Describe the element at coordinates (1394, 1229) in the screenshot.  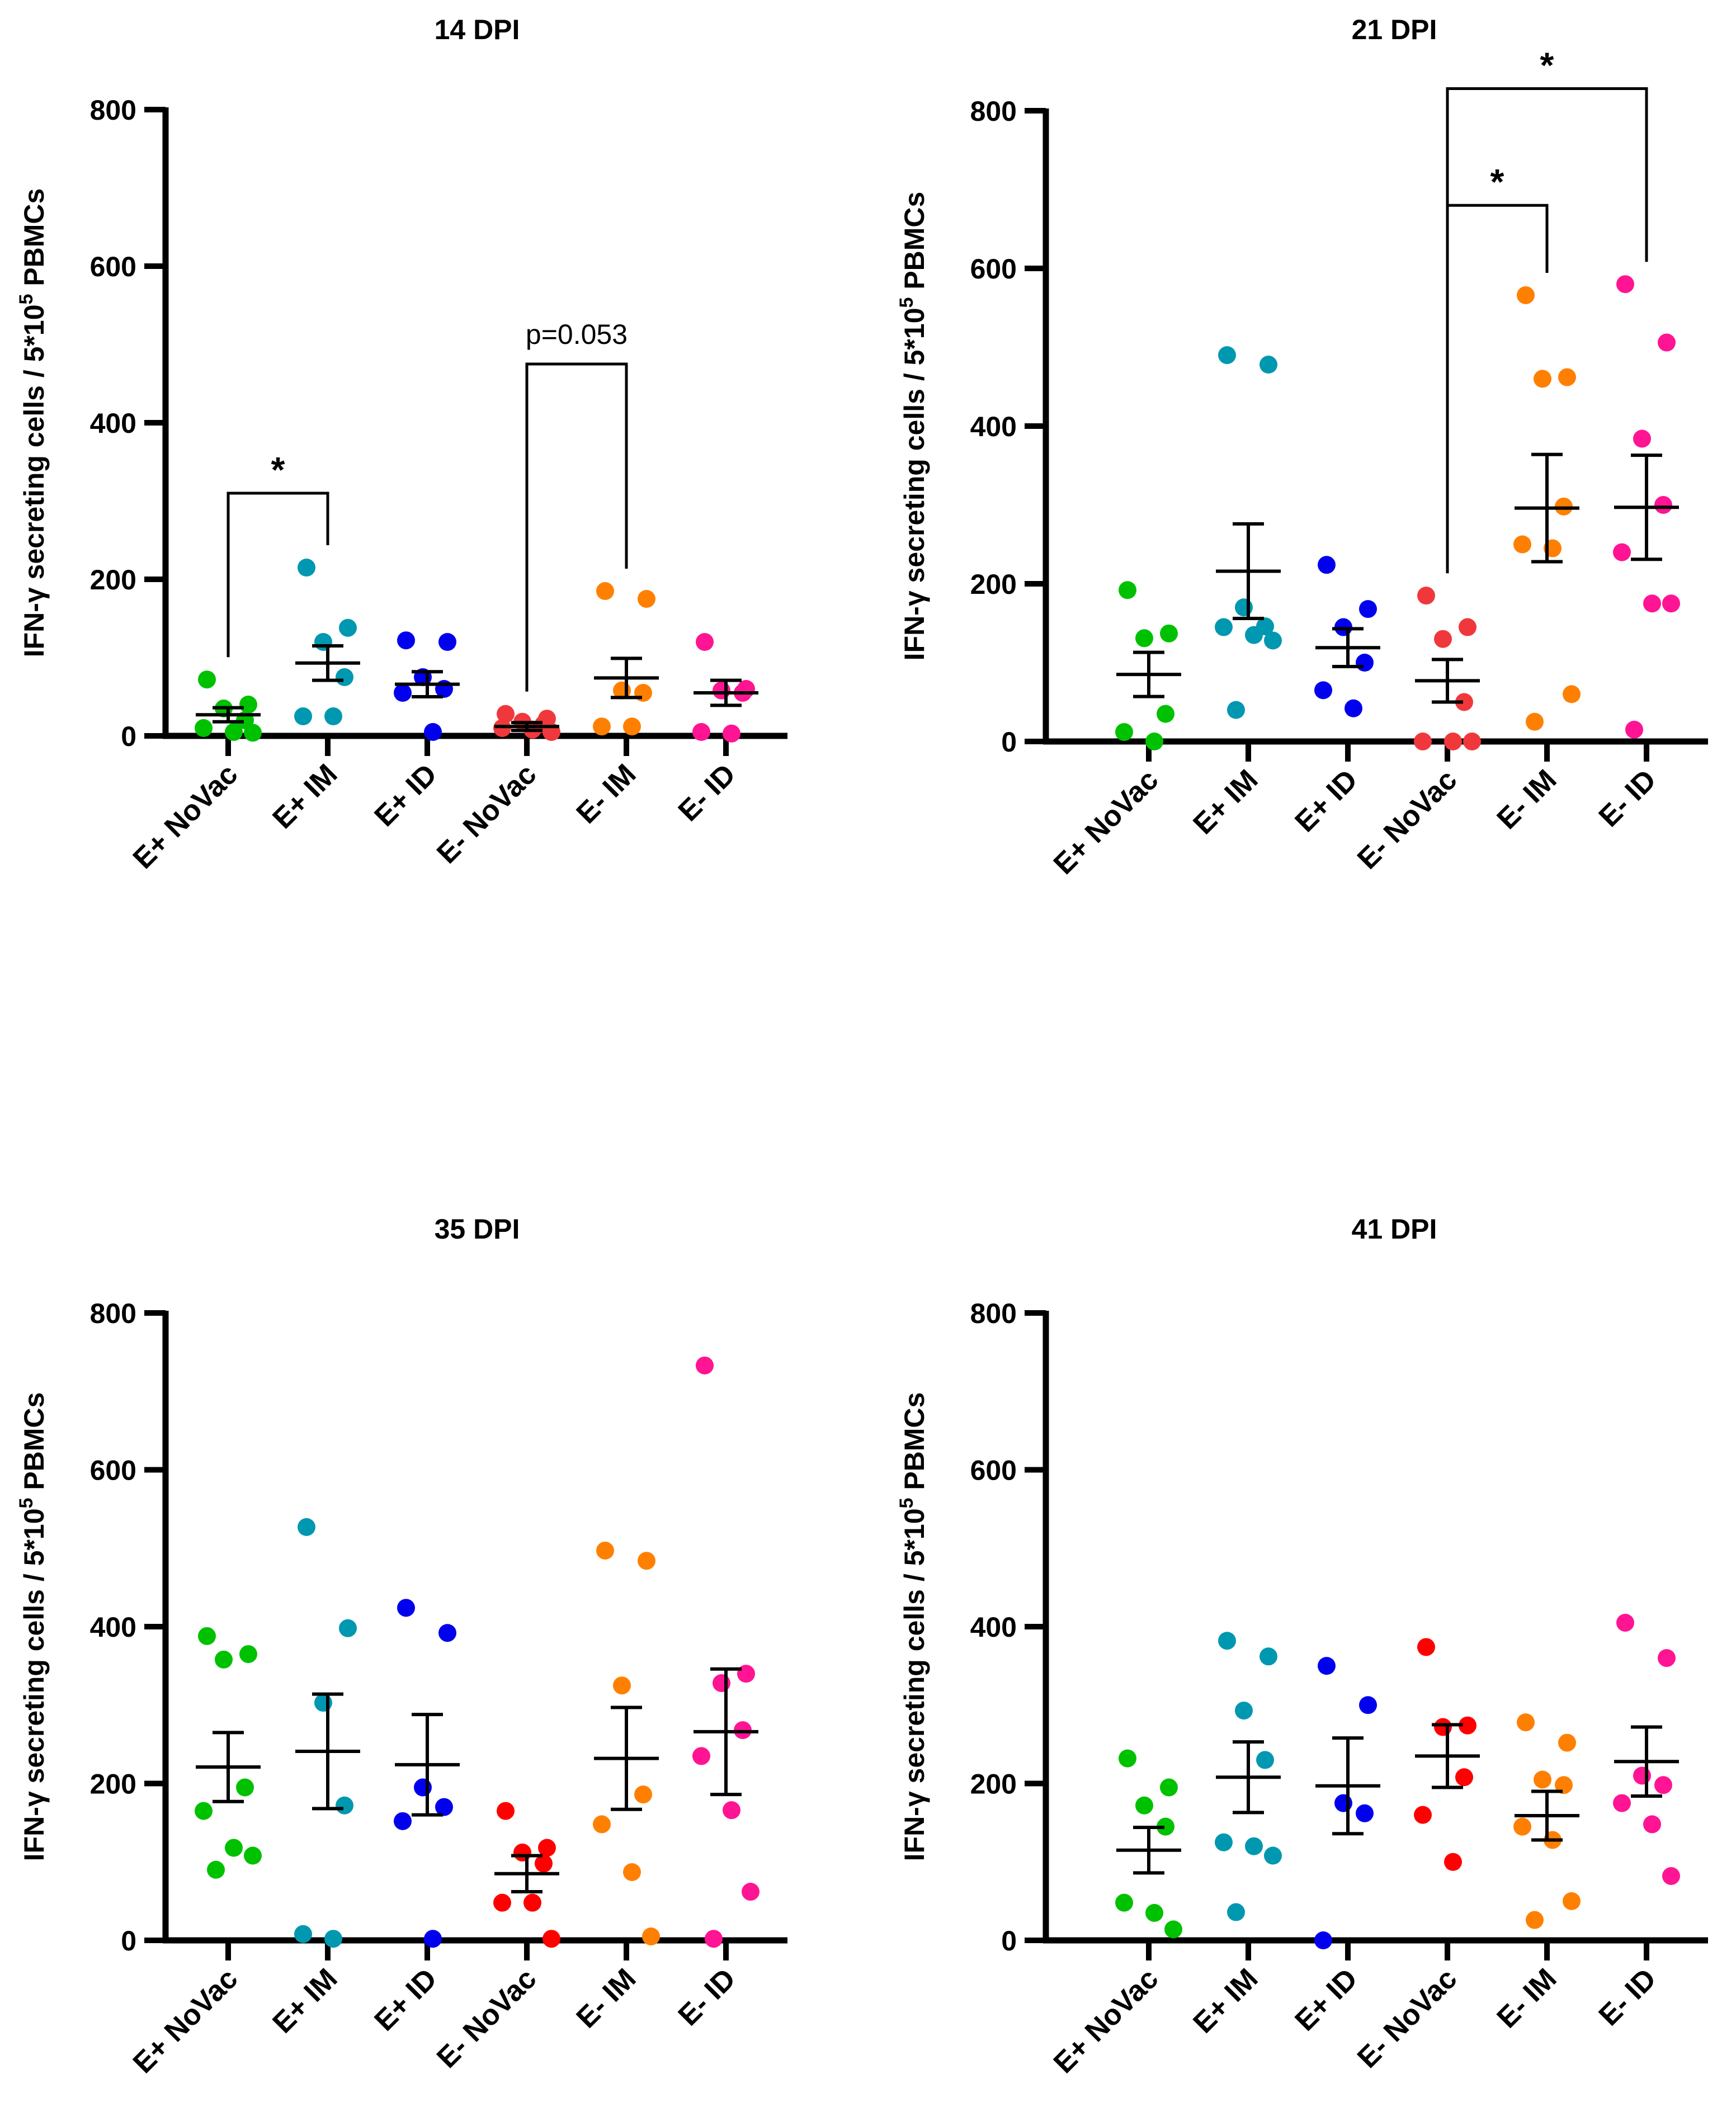
I see `chart-title: 41 DPI` at that location.